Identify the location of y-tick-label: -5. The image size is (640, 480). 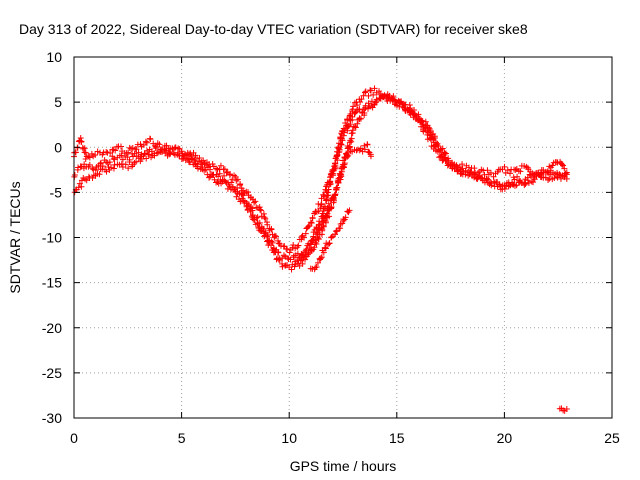
(56, 192).